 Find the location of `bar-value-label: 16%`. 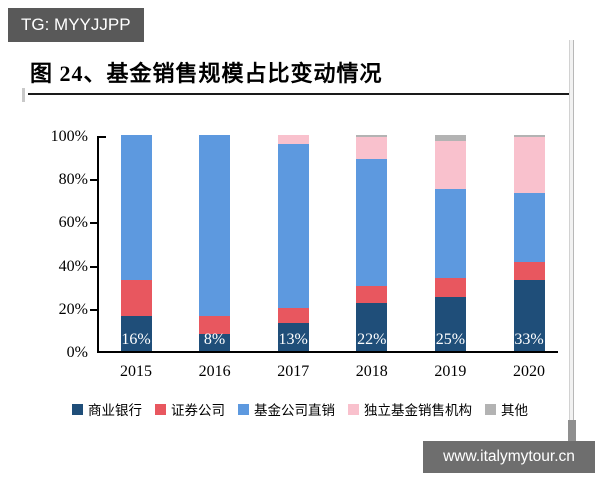

bar-value-label: 16% is located at coordinates (136, 339).